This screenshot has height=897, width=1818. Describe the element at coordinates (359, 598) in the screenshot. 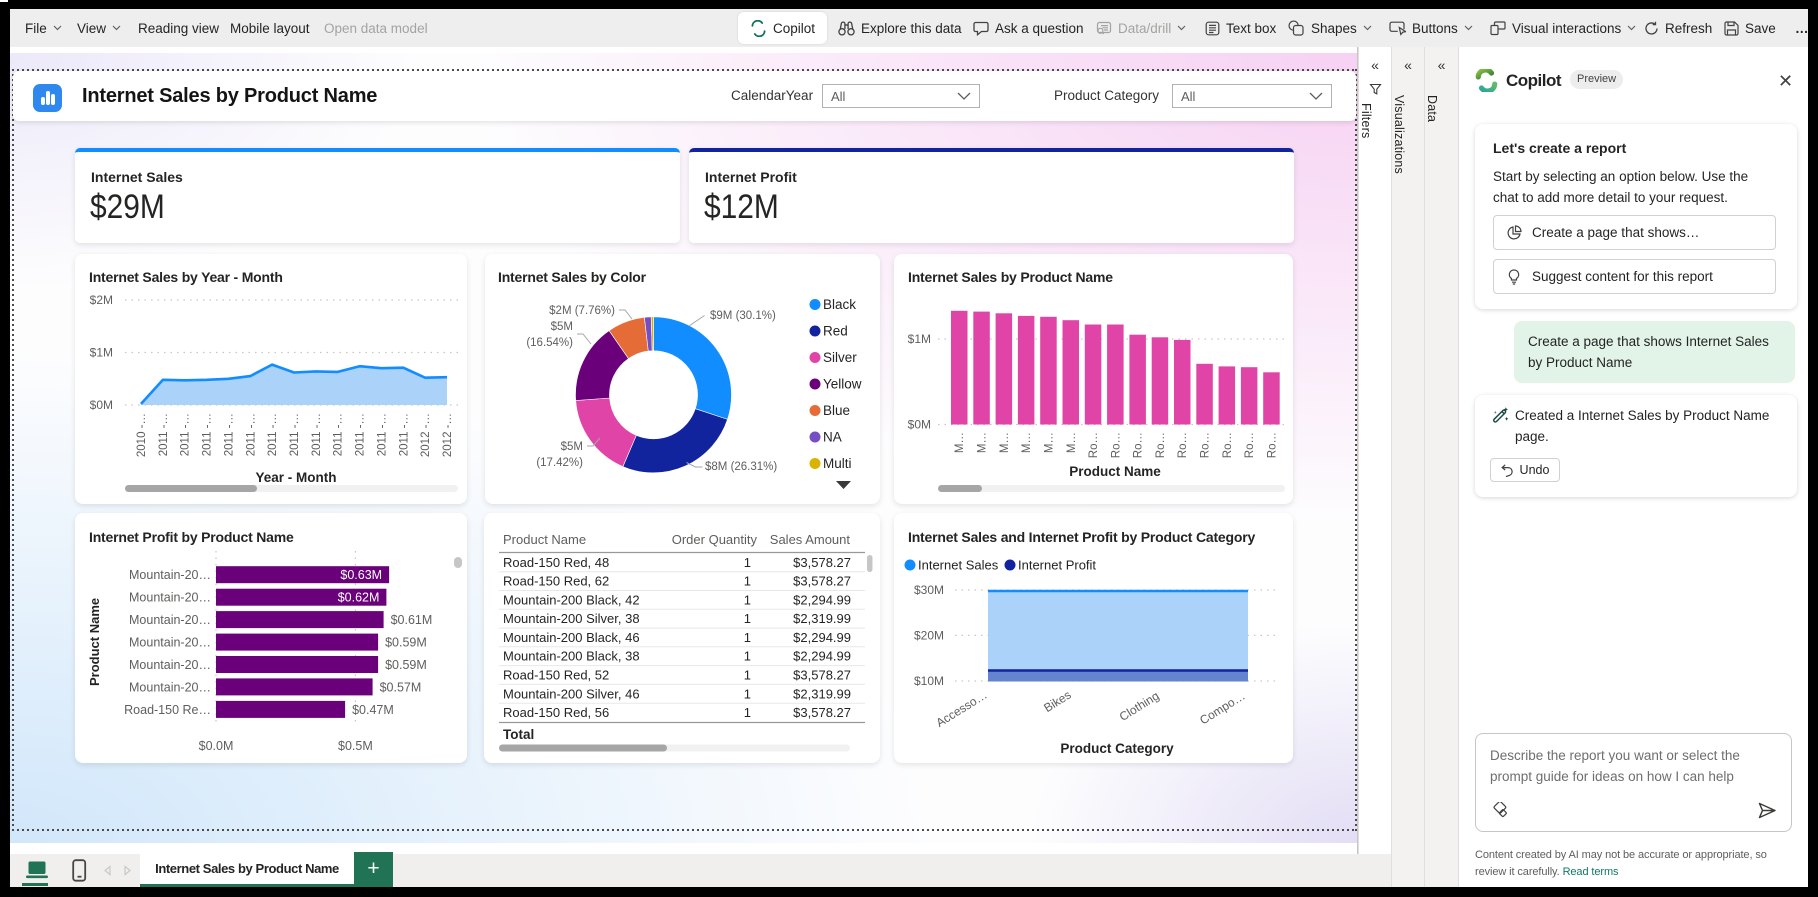

I see `svg-text: $0.62M` at that location.